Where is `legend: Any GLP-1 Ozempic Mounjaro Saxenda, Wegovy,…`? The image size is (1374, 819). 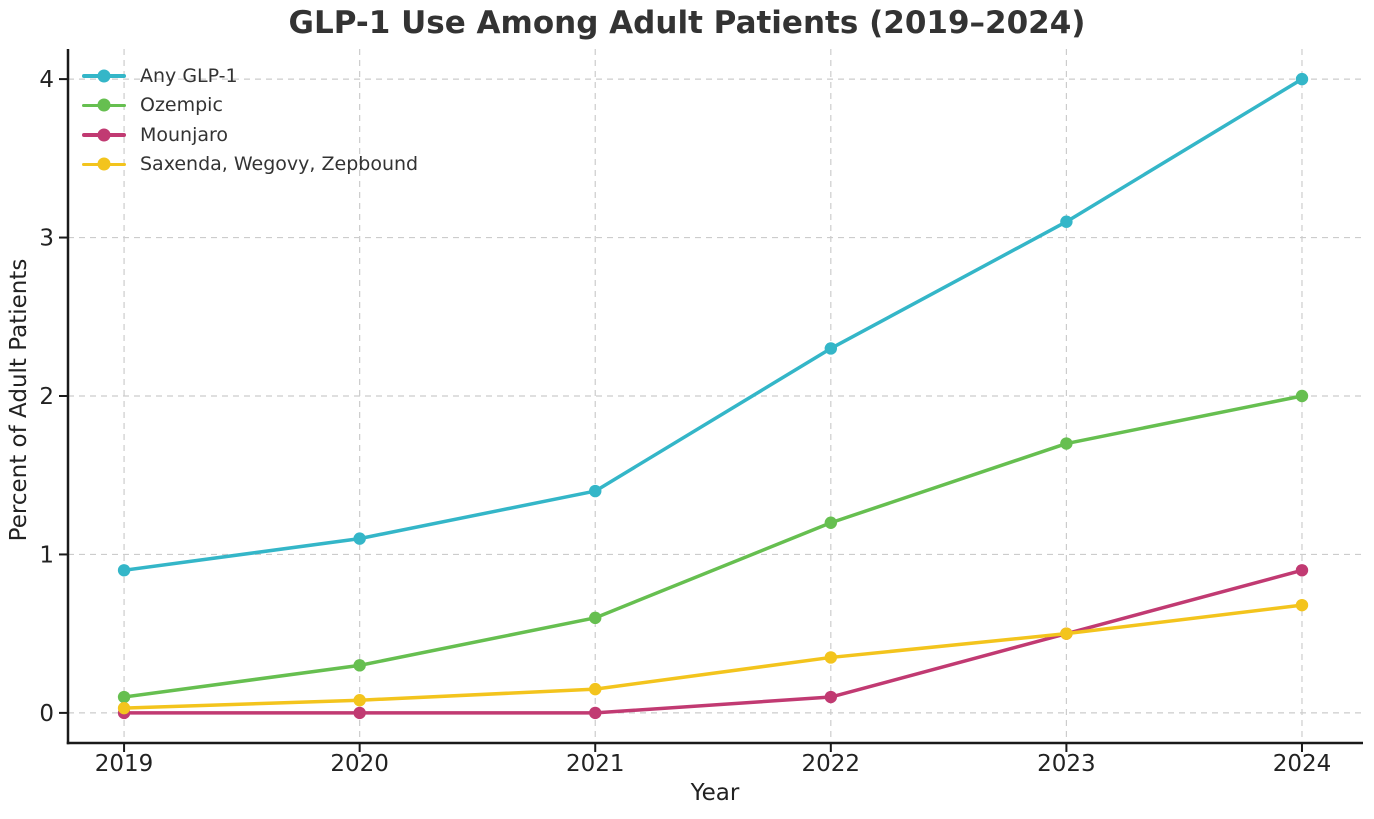
legend: Any GLP-1 Ozempic Mounjaro Saxenda, Wegovy,… is located at coordinates (250, 120).